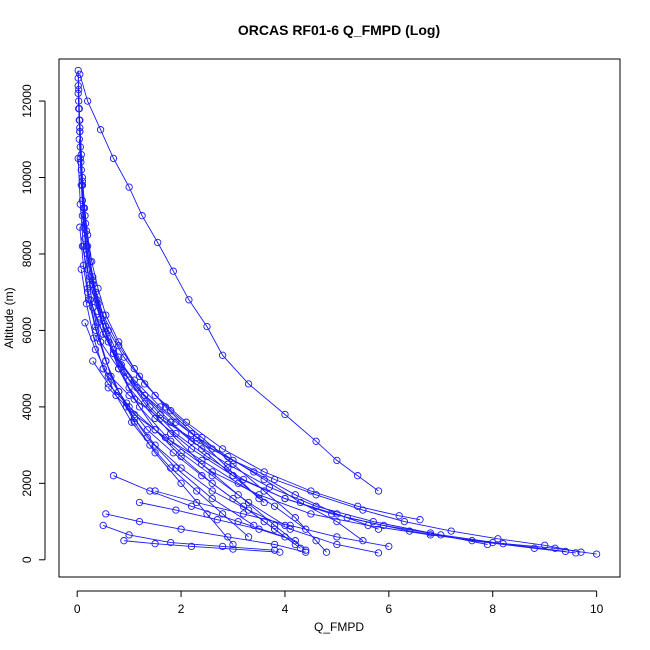 Image resolution: width=650 pixels, height=650 pixels. I want to click on y-tick-label: 6000, so click(27, 330).